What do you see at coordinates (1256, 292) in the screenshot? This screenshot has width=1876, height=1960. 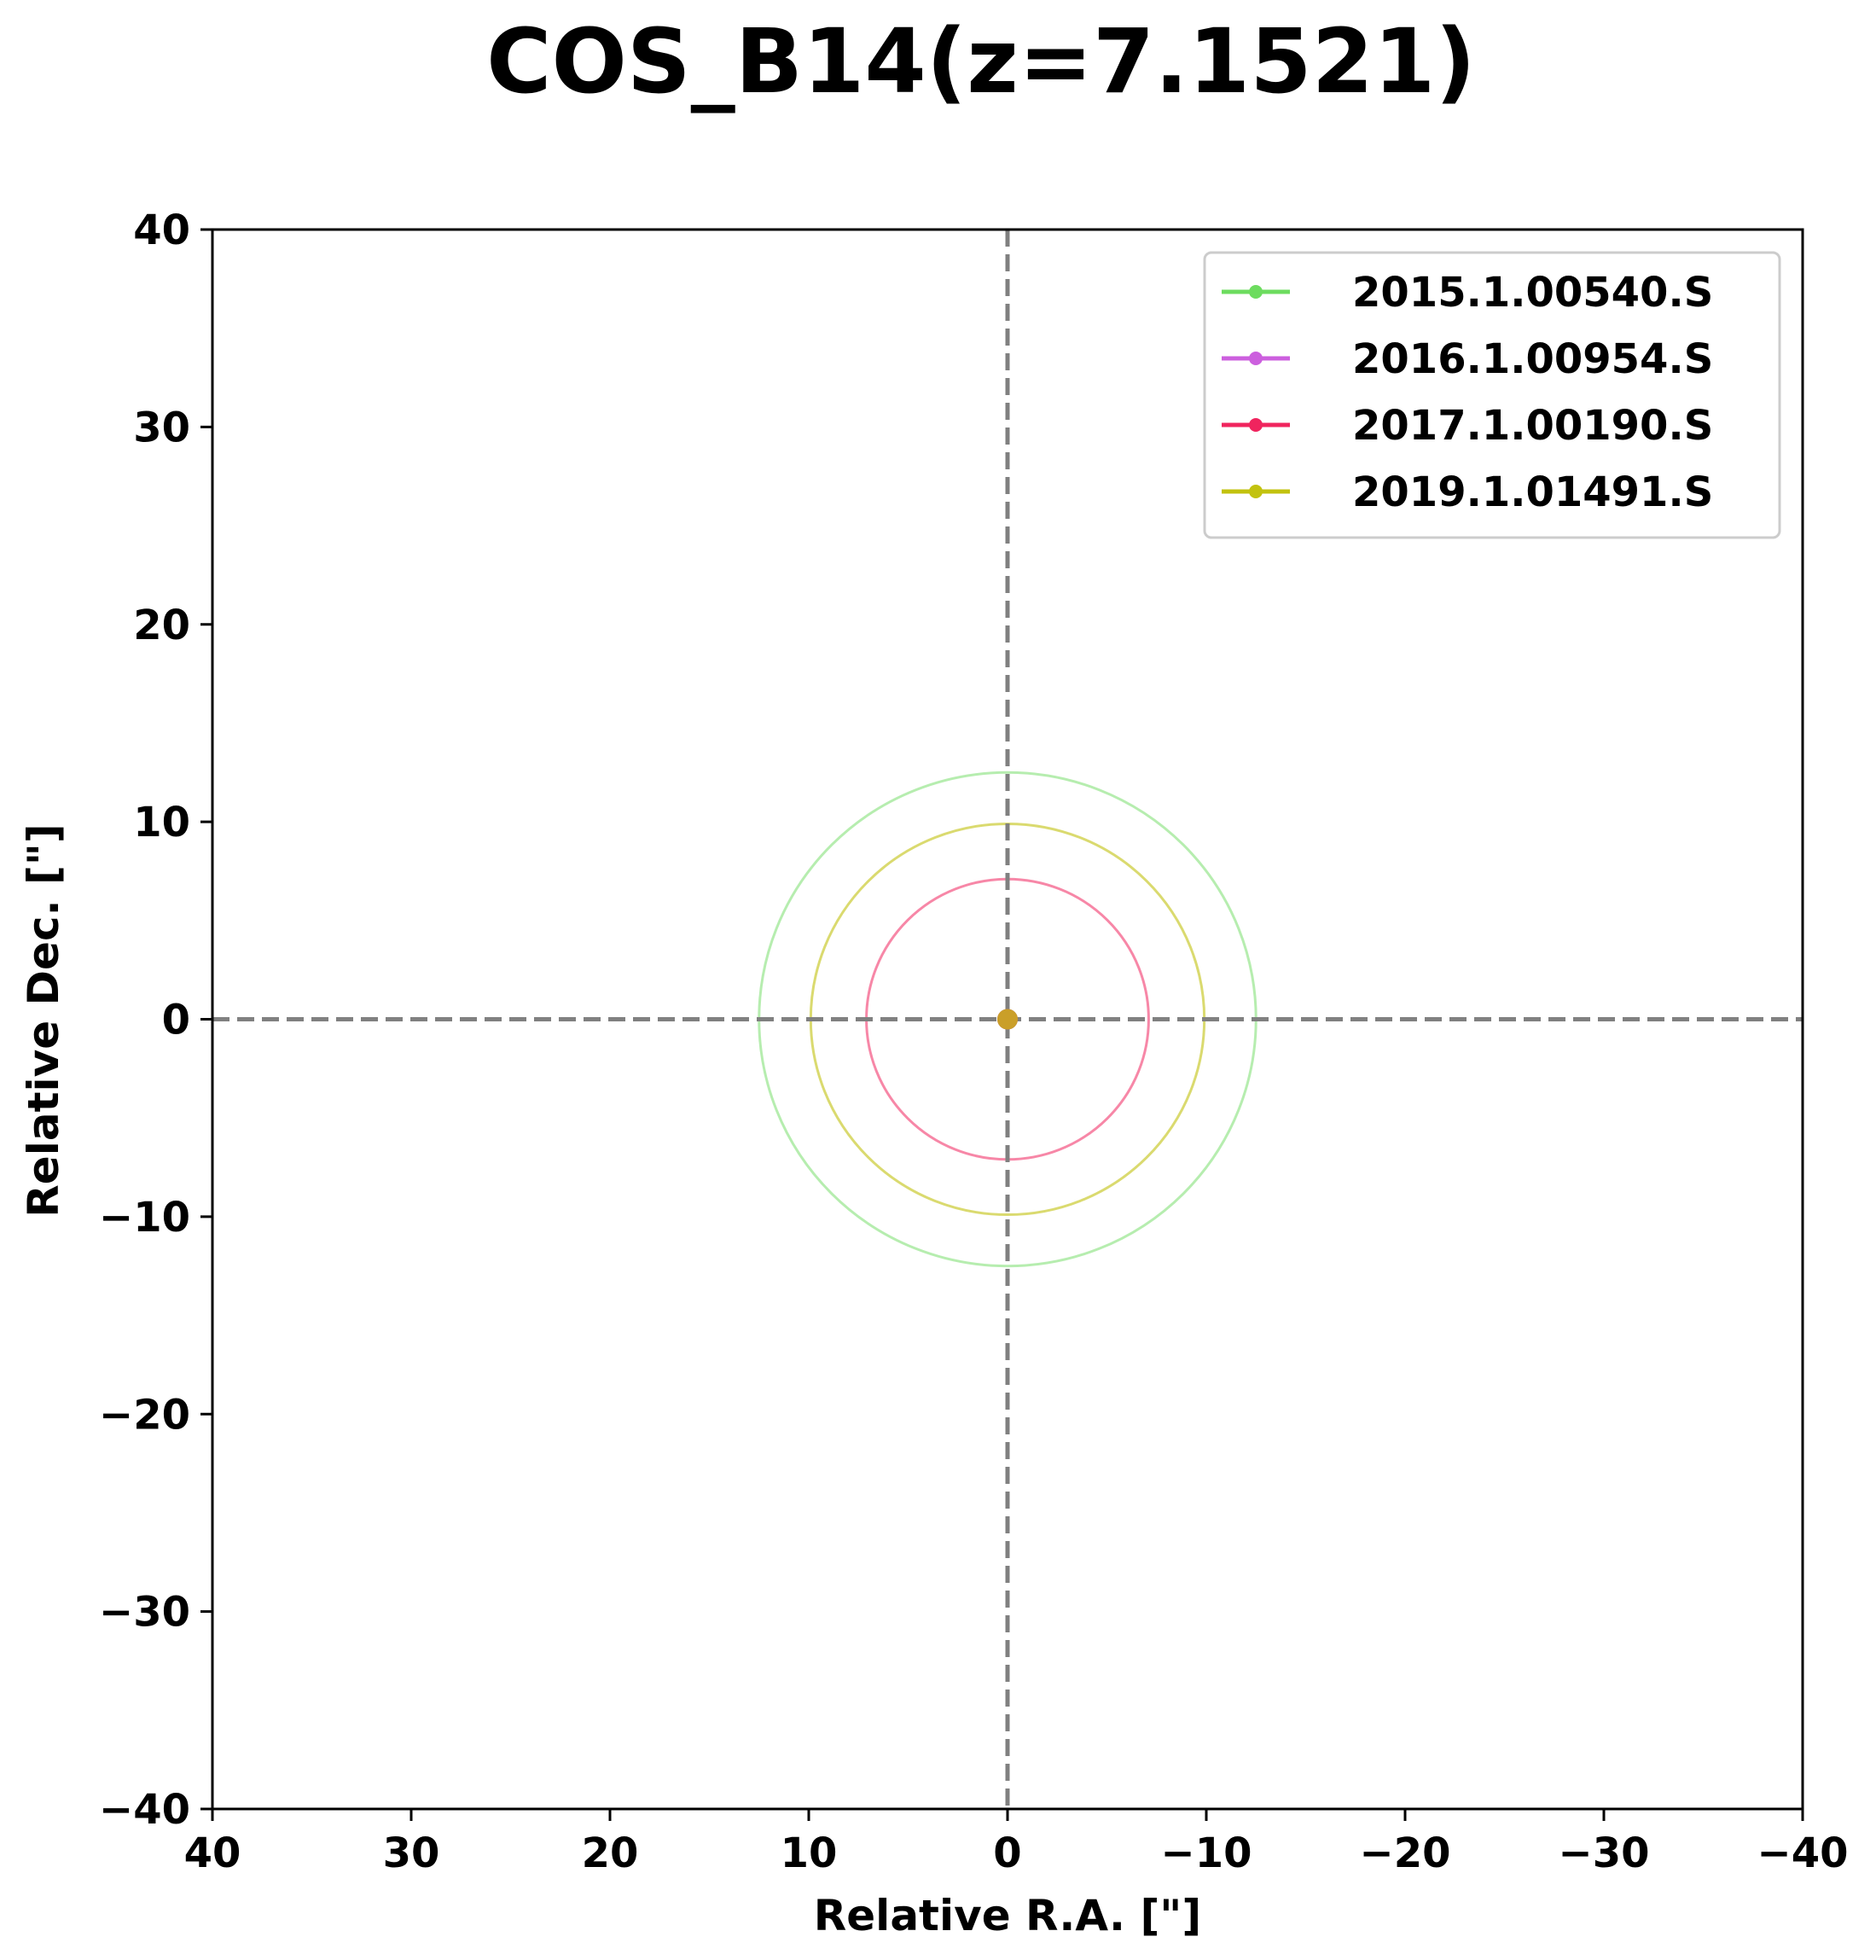 I see `legend-marker-2015.1.00540.S` at bounding box center [1256, 292].